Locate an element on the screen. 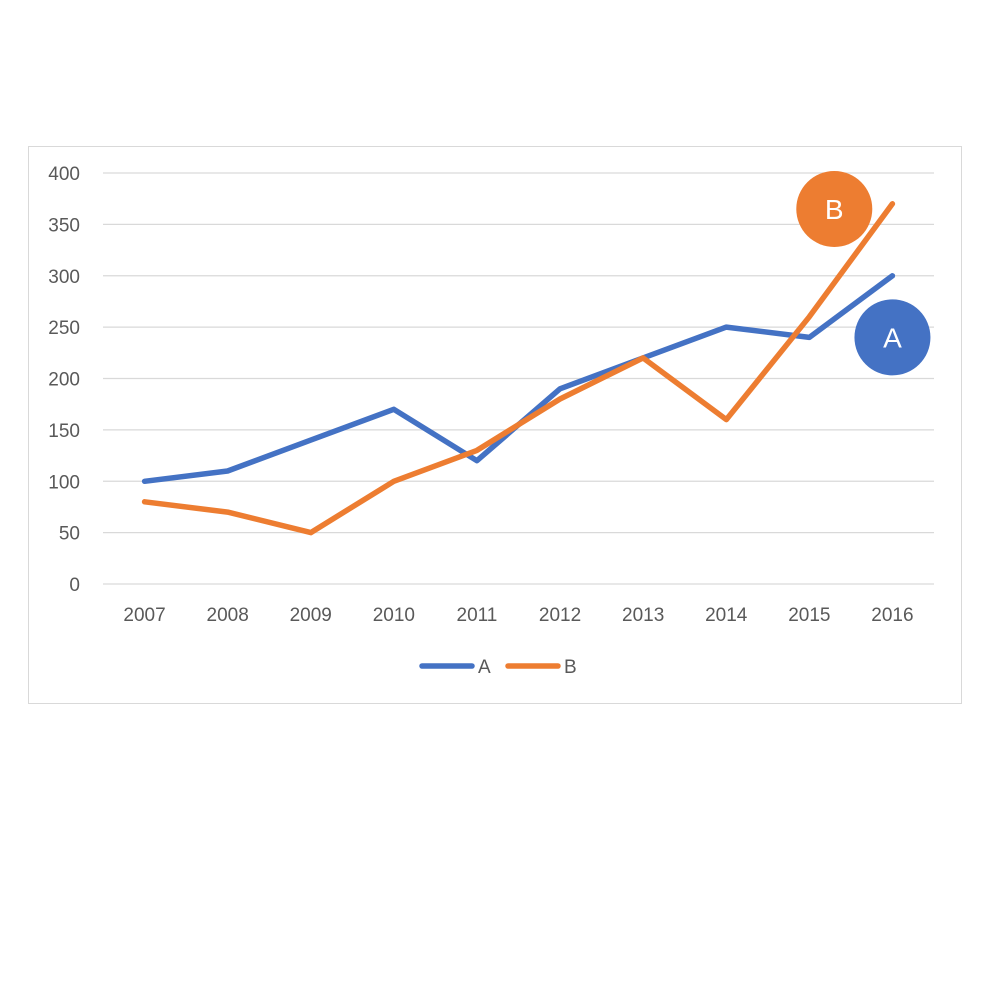  badge-label: A is located at coordinates (892, 337).